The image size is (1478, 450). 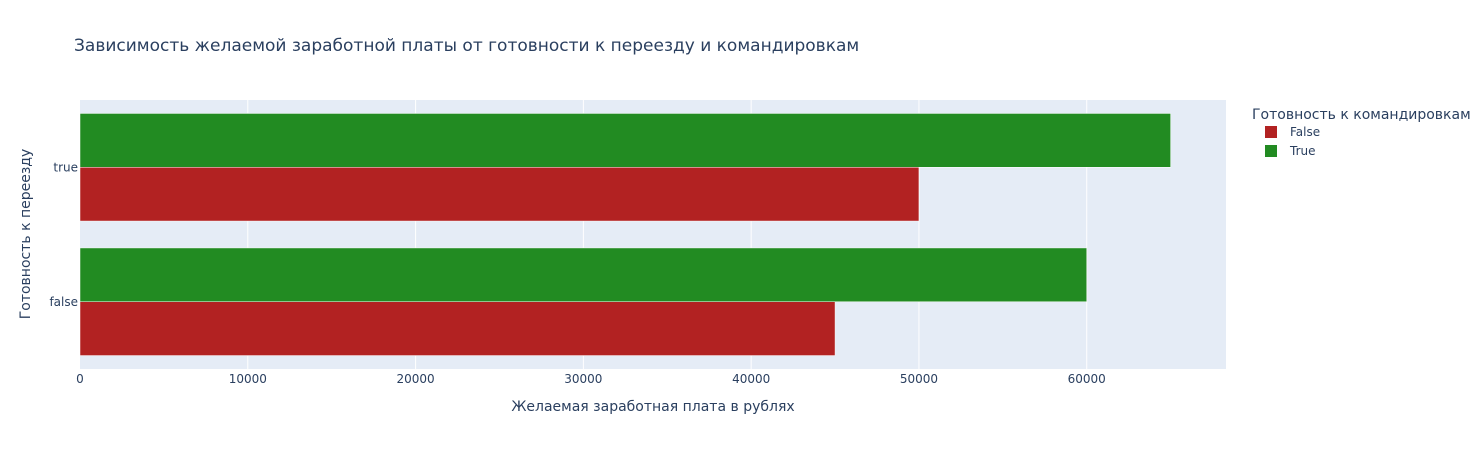 I want to click on y-tick-label: false, so click(x=63, y=302).